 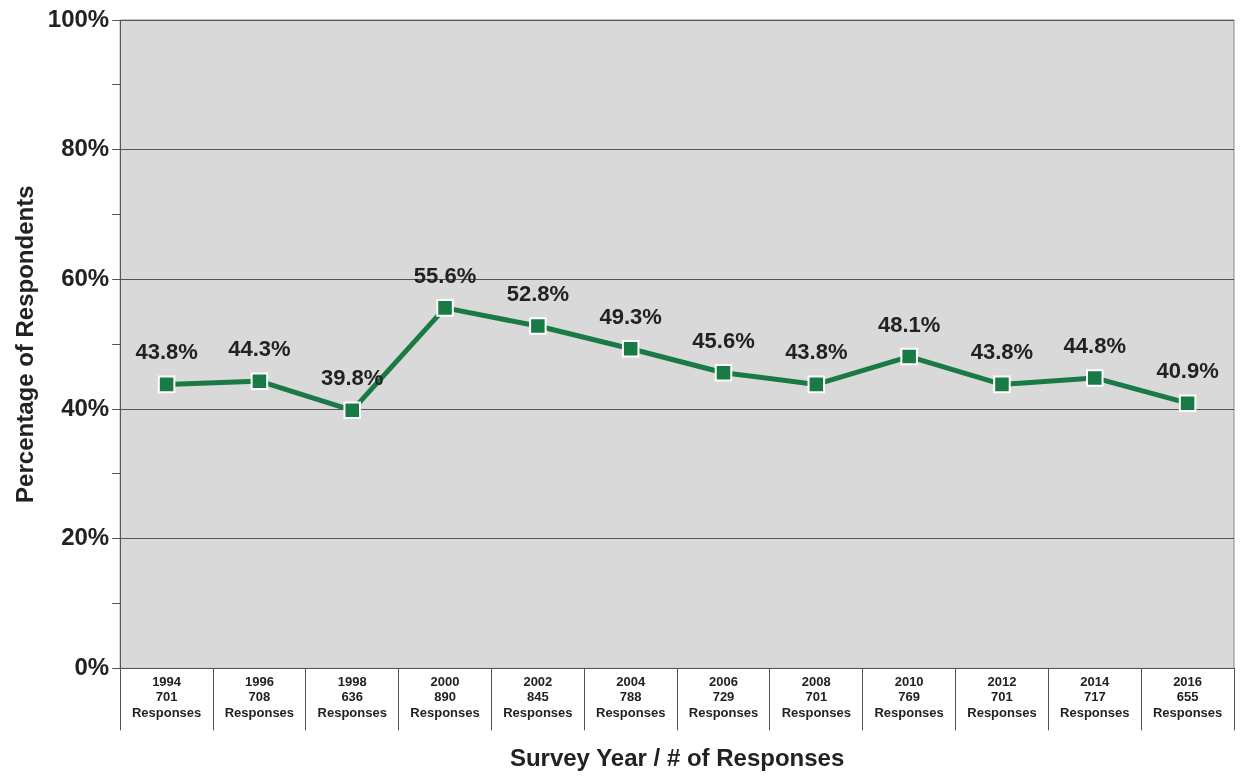 I want to click on x-tick-label: 2004 788 Responses, so click(x=630, y=696).